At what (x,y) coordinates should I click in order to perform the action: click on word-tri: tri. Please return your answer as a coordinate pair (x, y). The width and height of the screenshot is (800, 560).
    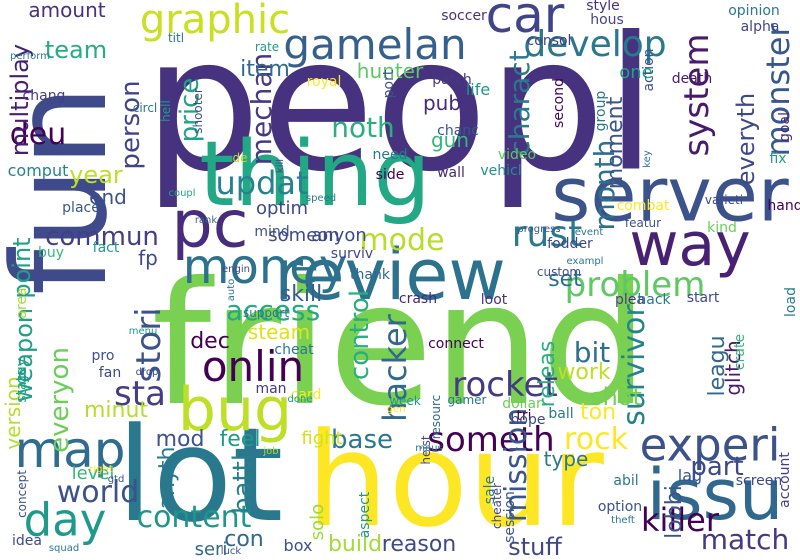
    Looking at the image, I should click on (524, 416).